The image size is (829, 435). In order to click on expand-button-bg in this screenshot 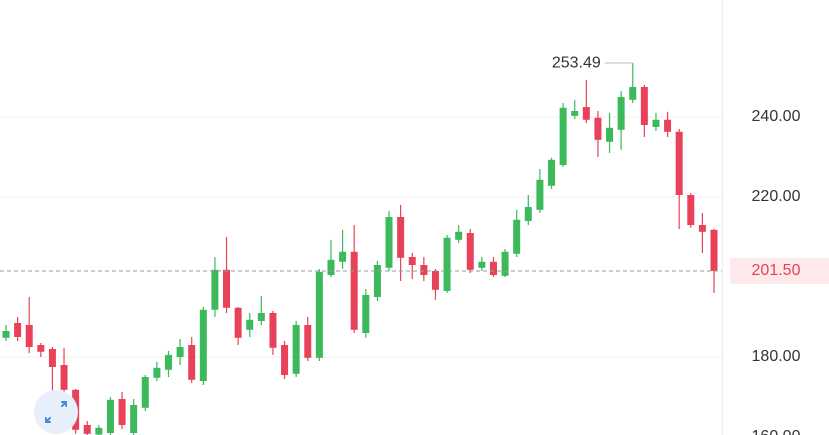, I will do `click(56, 412)`.